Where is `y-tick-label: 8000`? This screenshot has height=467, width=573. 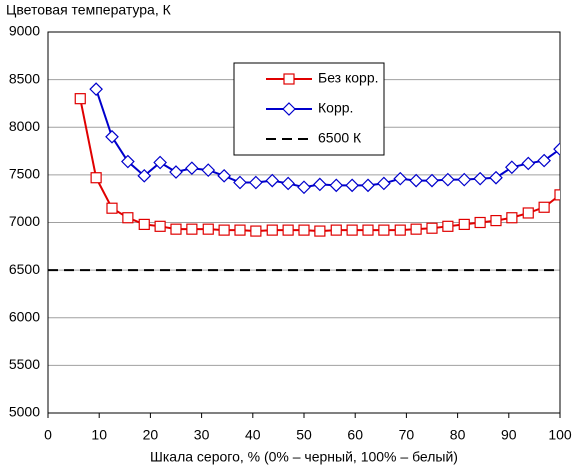 y-tick-label: 8000 is located at coordinates (24, 126).